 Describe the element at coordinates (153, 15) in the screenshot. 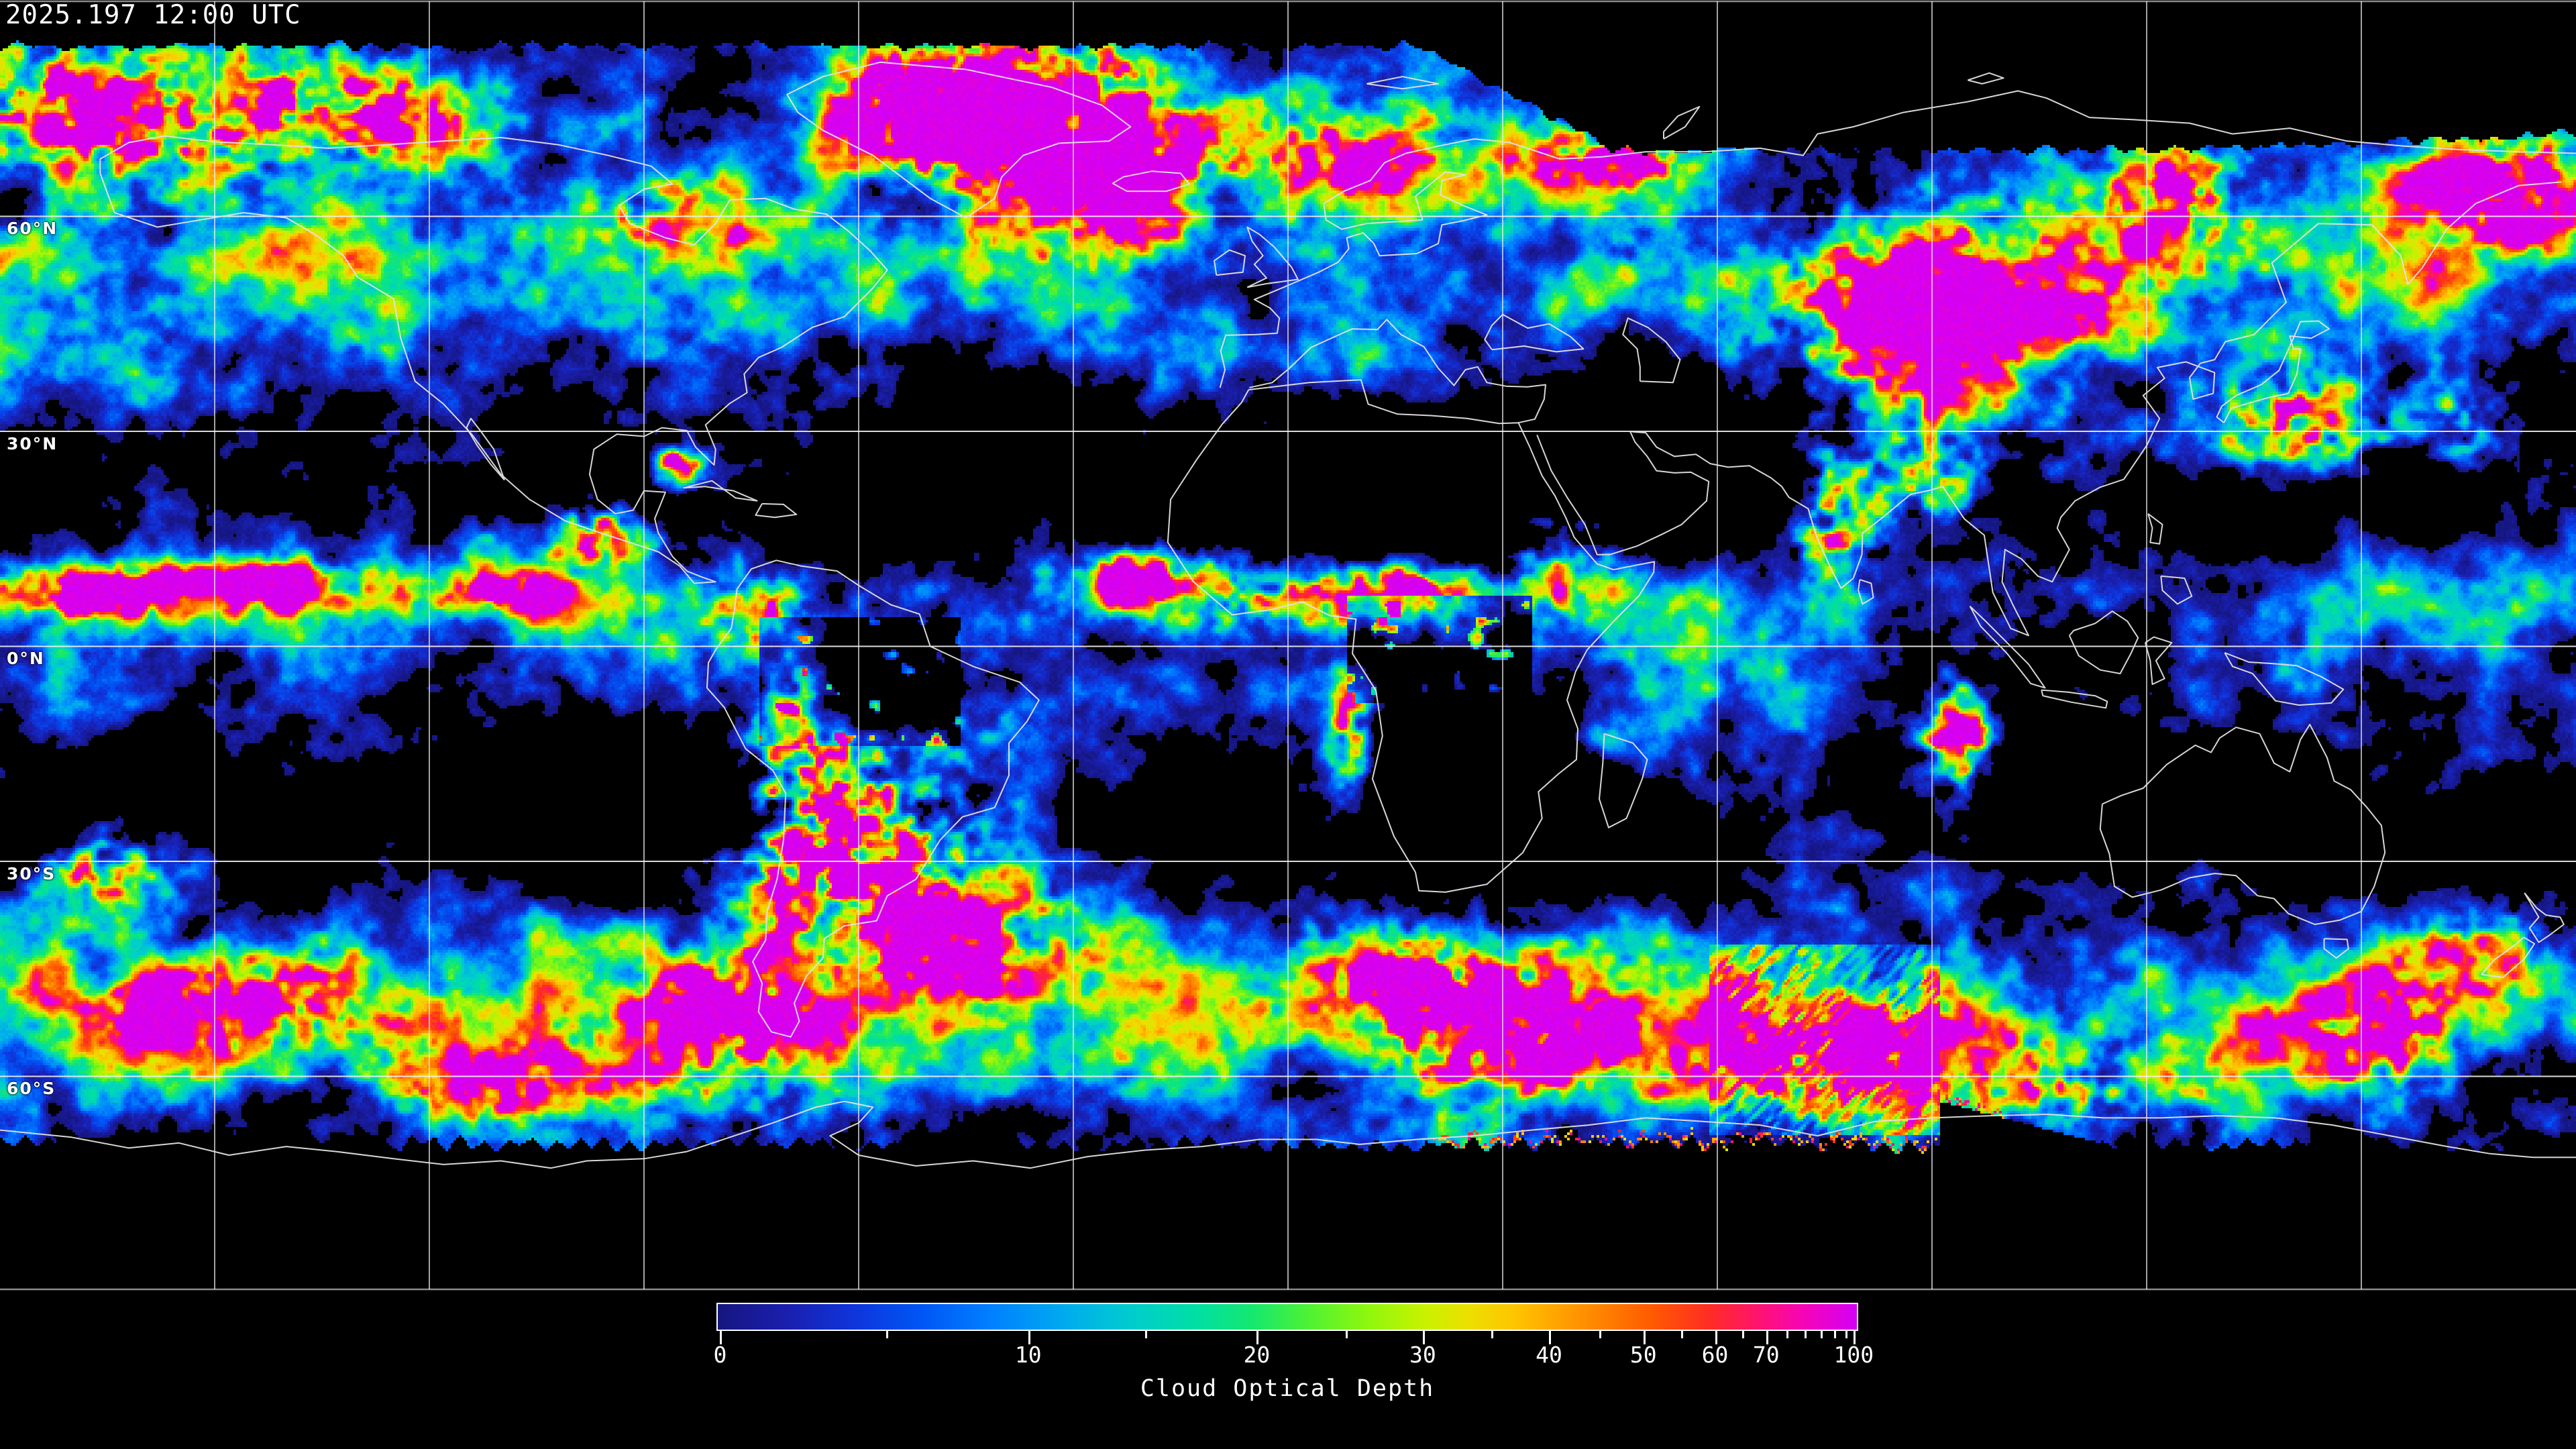

I see `timestamp: 2025.197 12:00 UTC` at that location.